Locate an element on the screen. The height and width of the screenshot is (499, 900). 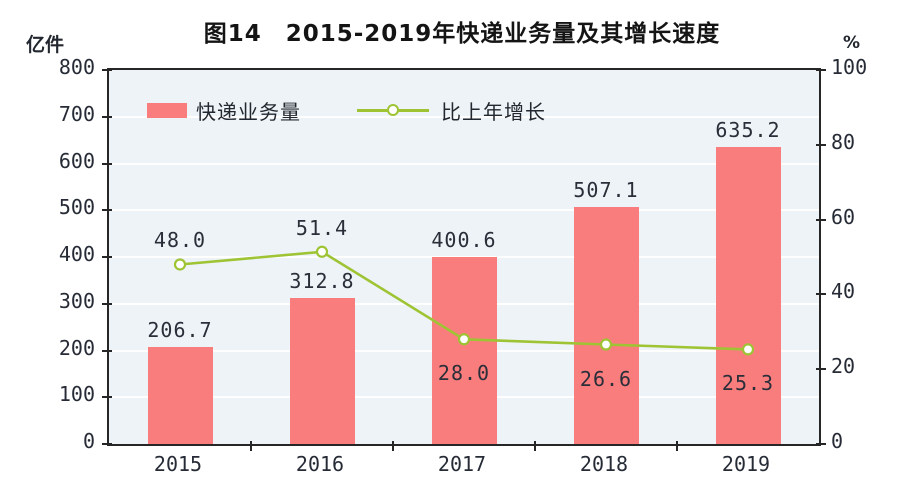
legend-bar-swatch is located at coordinates (167, 110).